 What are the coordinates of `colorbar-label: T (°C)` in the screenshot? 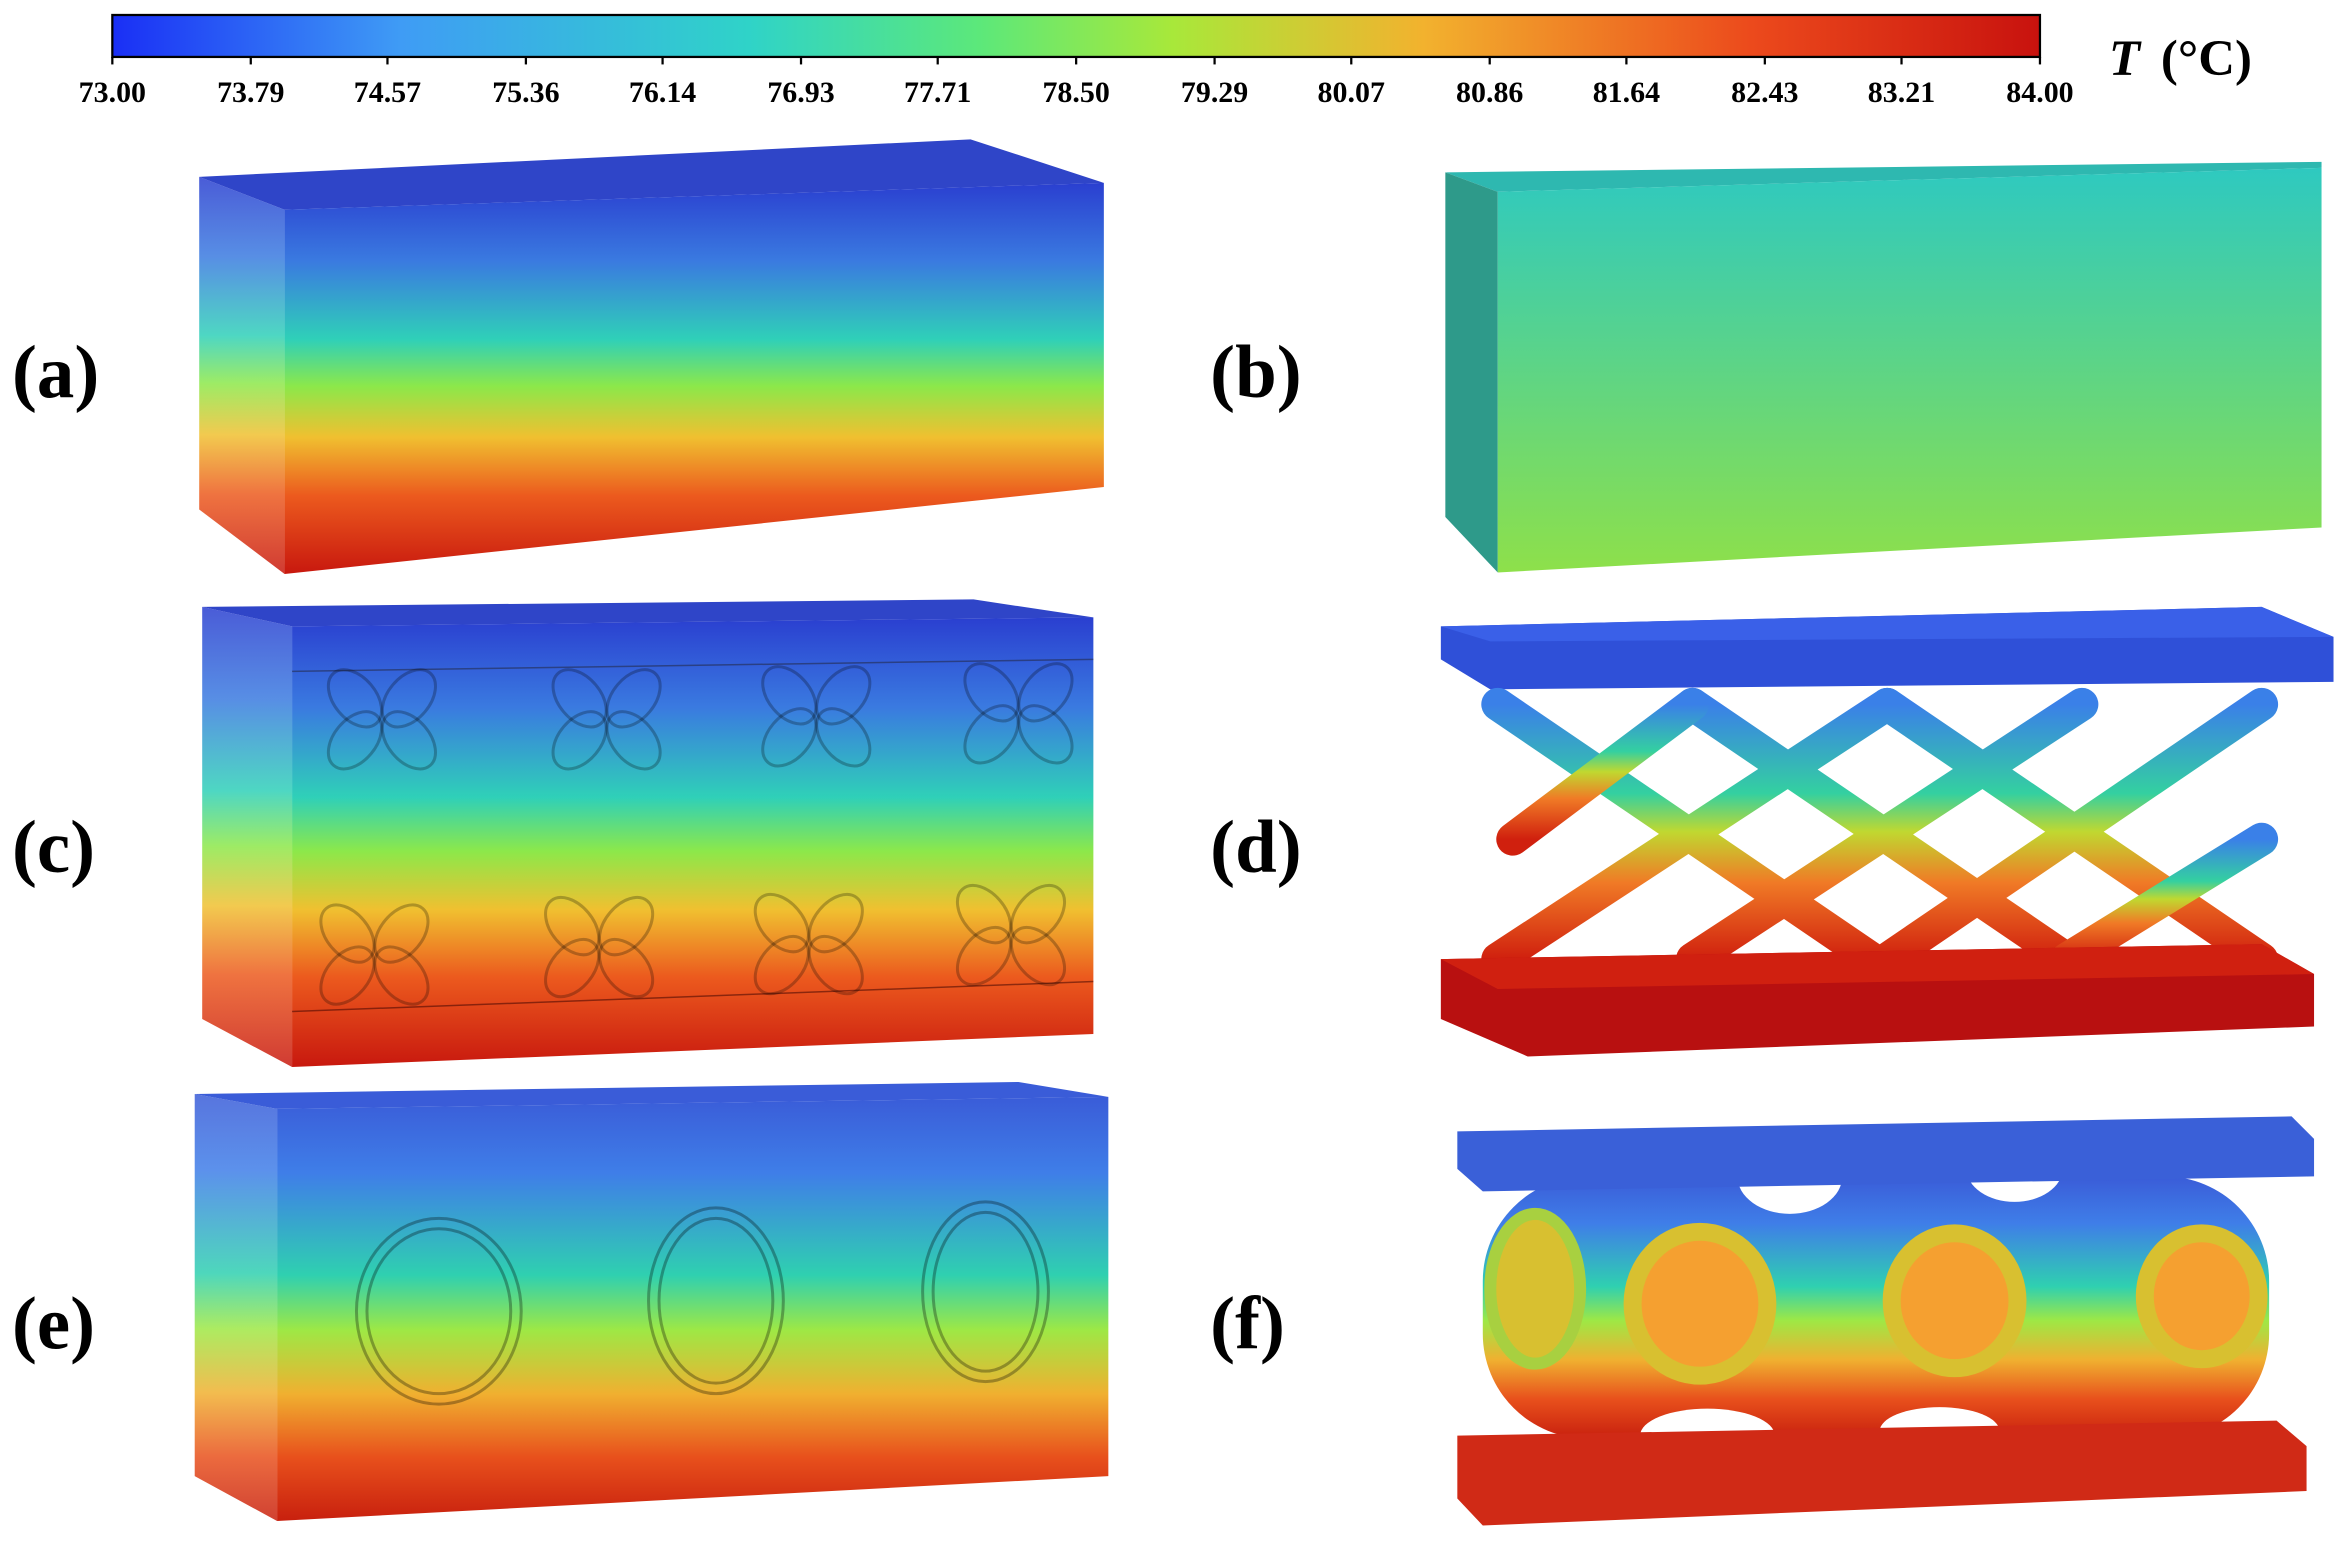 It's located at (2180, 59).